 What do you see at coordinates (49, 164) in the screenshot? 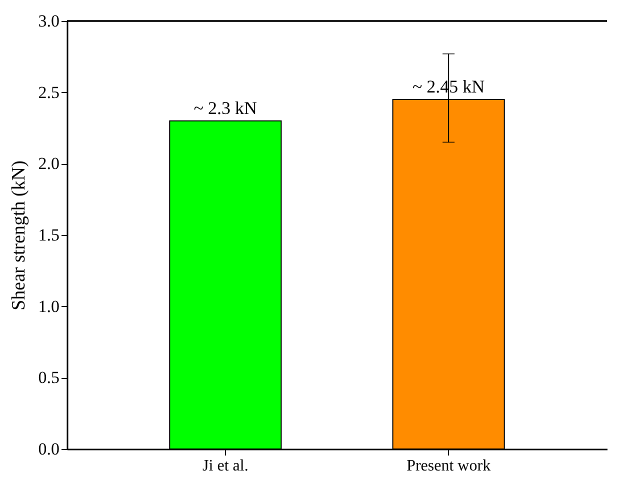
I see `y-tick-label: 2.0` at bounding box center [49, 164].